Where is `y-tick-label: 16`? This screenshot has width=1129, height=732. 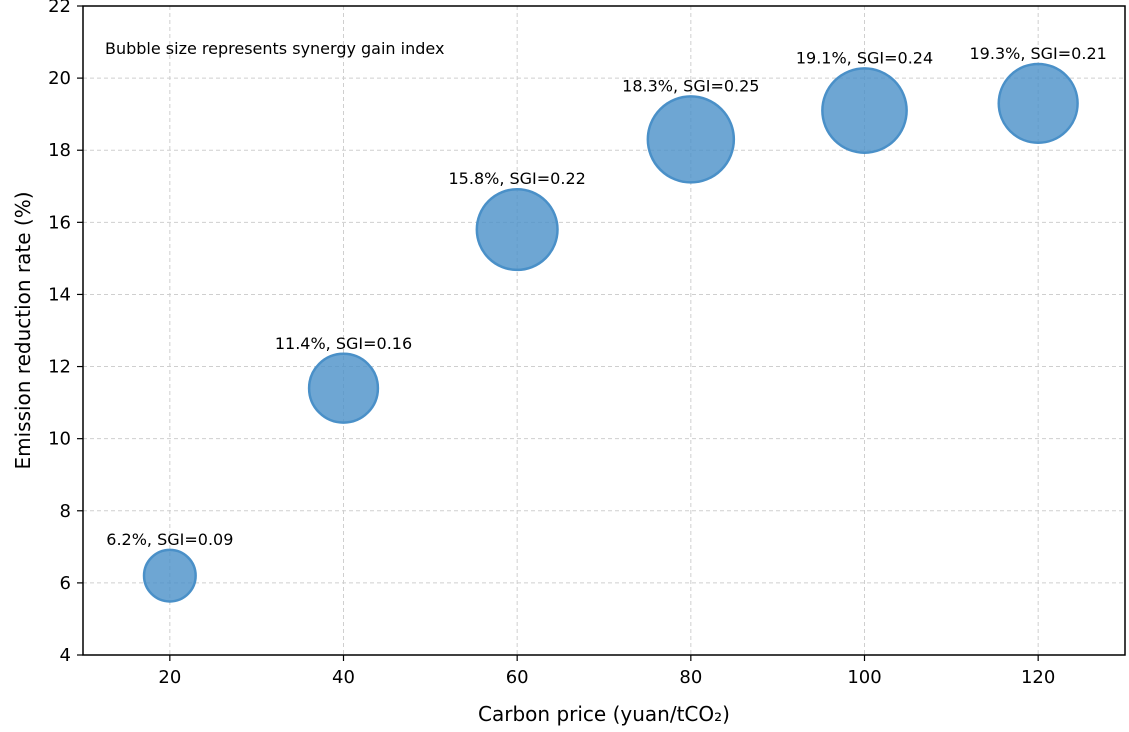 y-tick-label: 16 is located at coordinates (59, 222).